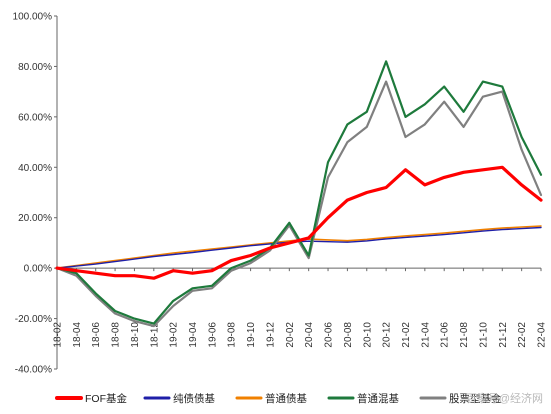 The width and height of the screenshot is (551, 414). What do you see at coordinates (425, 335) in the screenshot?
I see `x-tick-label: 21-04` at bounding box center [425, 335].